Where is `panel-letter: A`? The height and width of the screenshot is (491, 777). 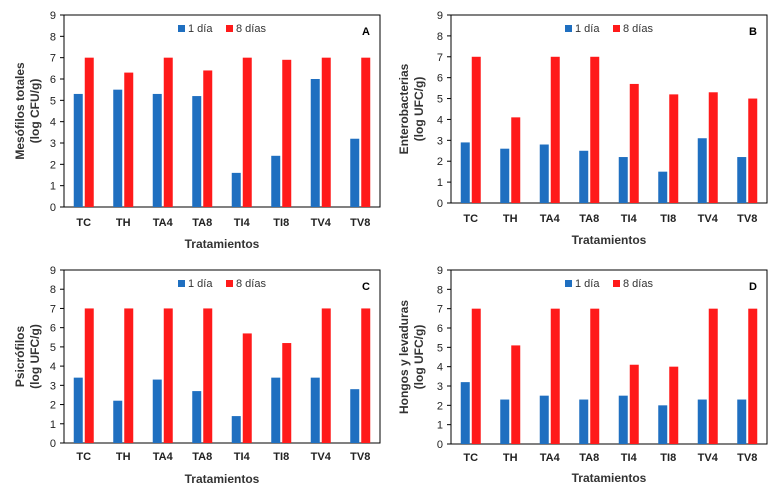 panel-letter: A is located at coordinates (366, 32).